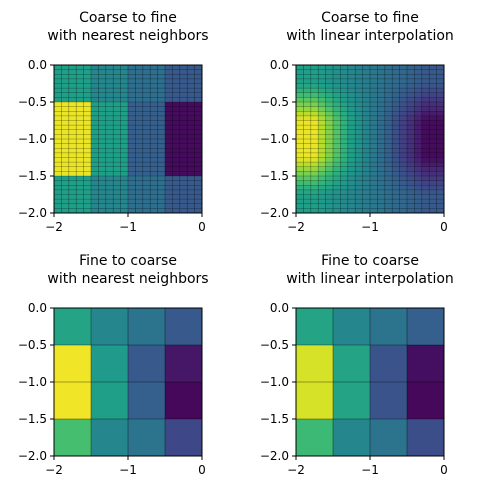 This screenshot has height=489, width=480. Describe the element at coordinates (32, 345) in the screenshot. I see `y-tick-label: −0.5` at that location.